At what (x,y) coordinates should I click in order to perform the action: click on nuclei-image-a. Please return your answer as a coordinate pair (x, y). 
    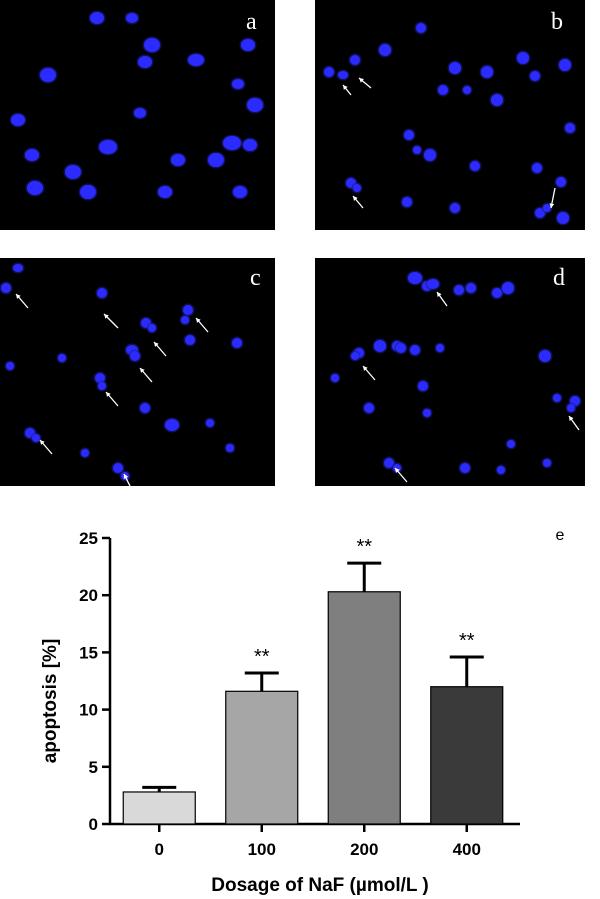
    Looking at the image, I should click on (137, 105).